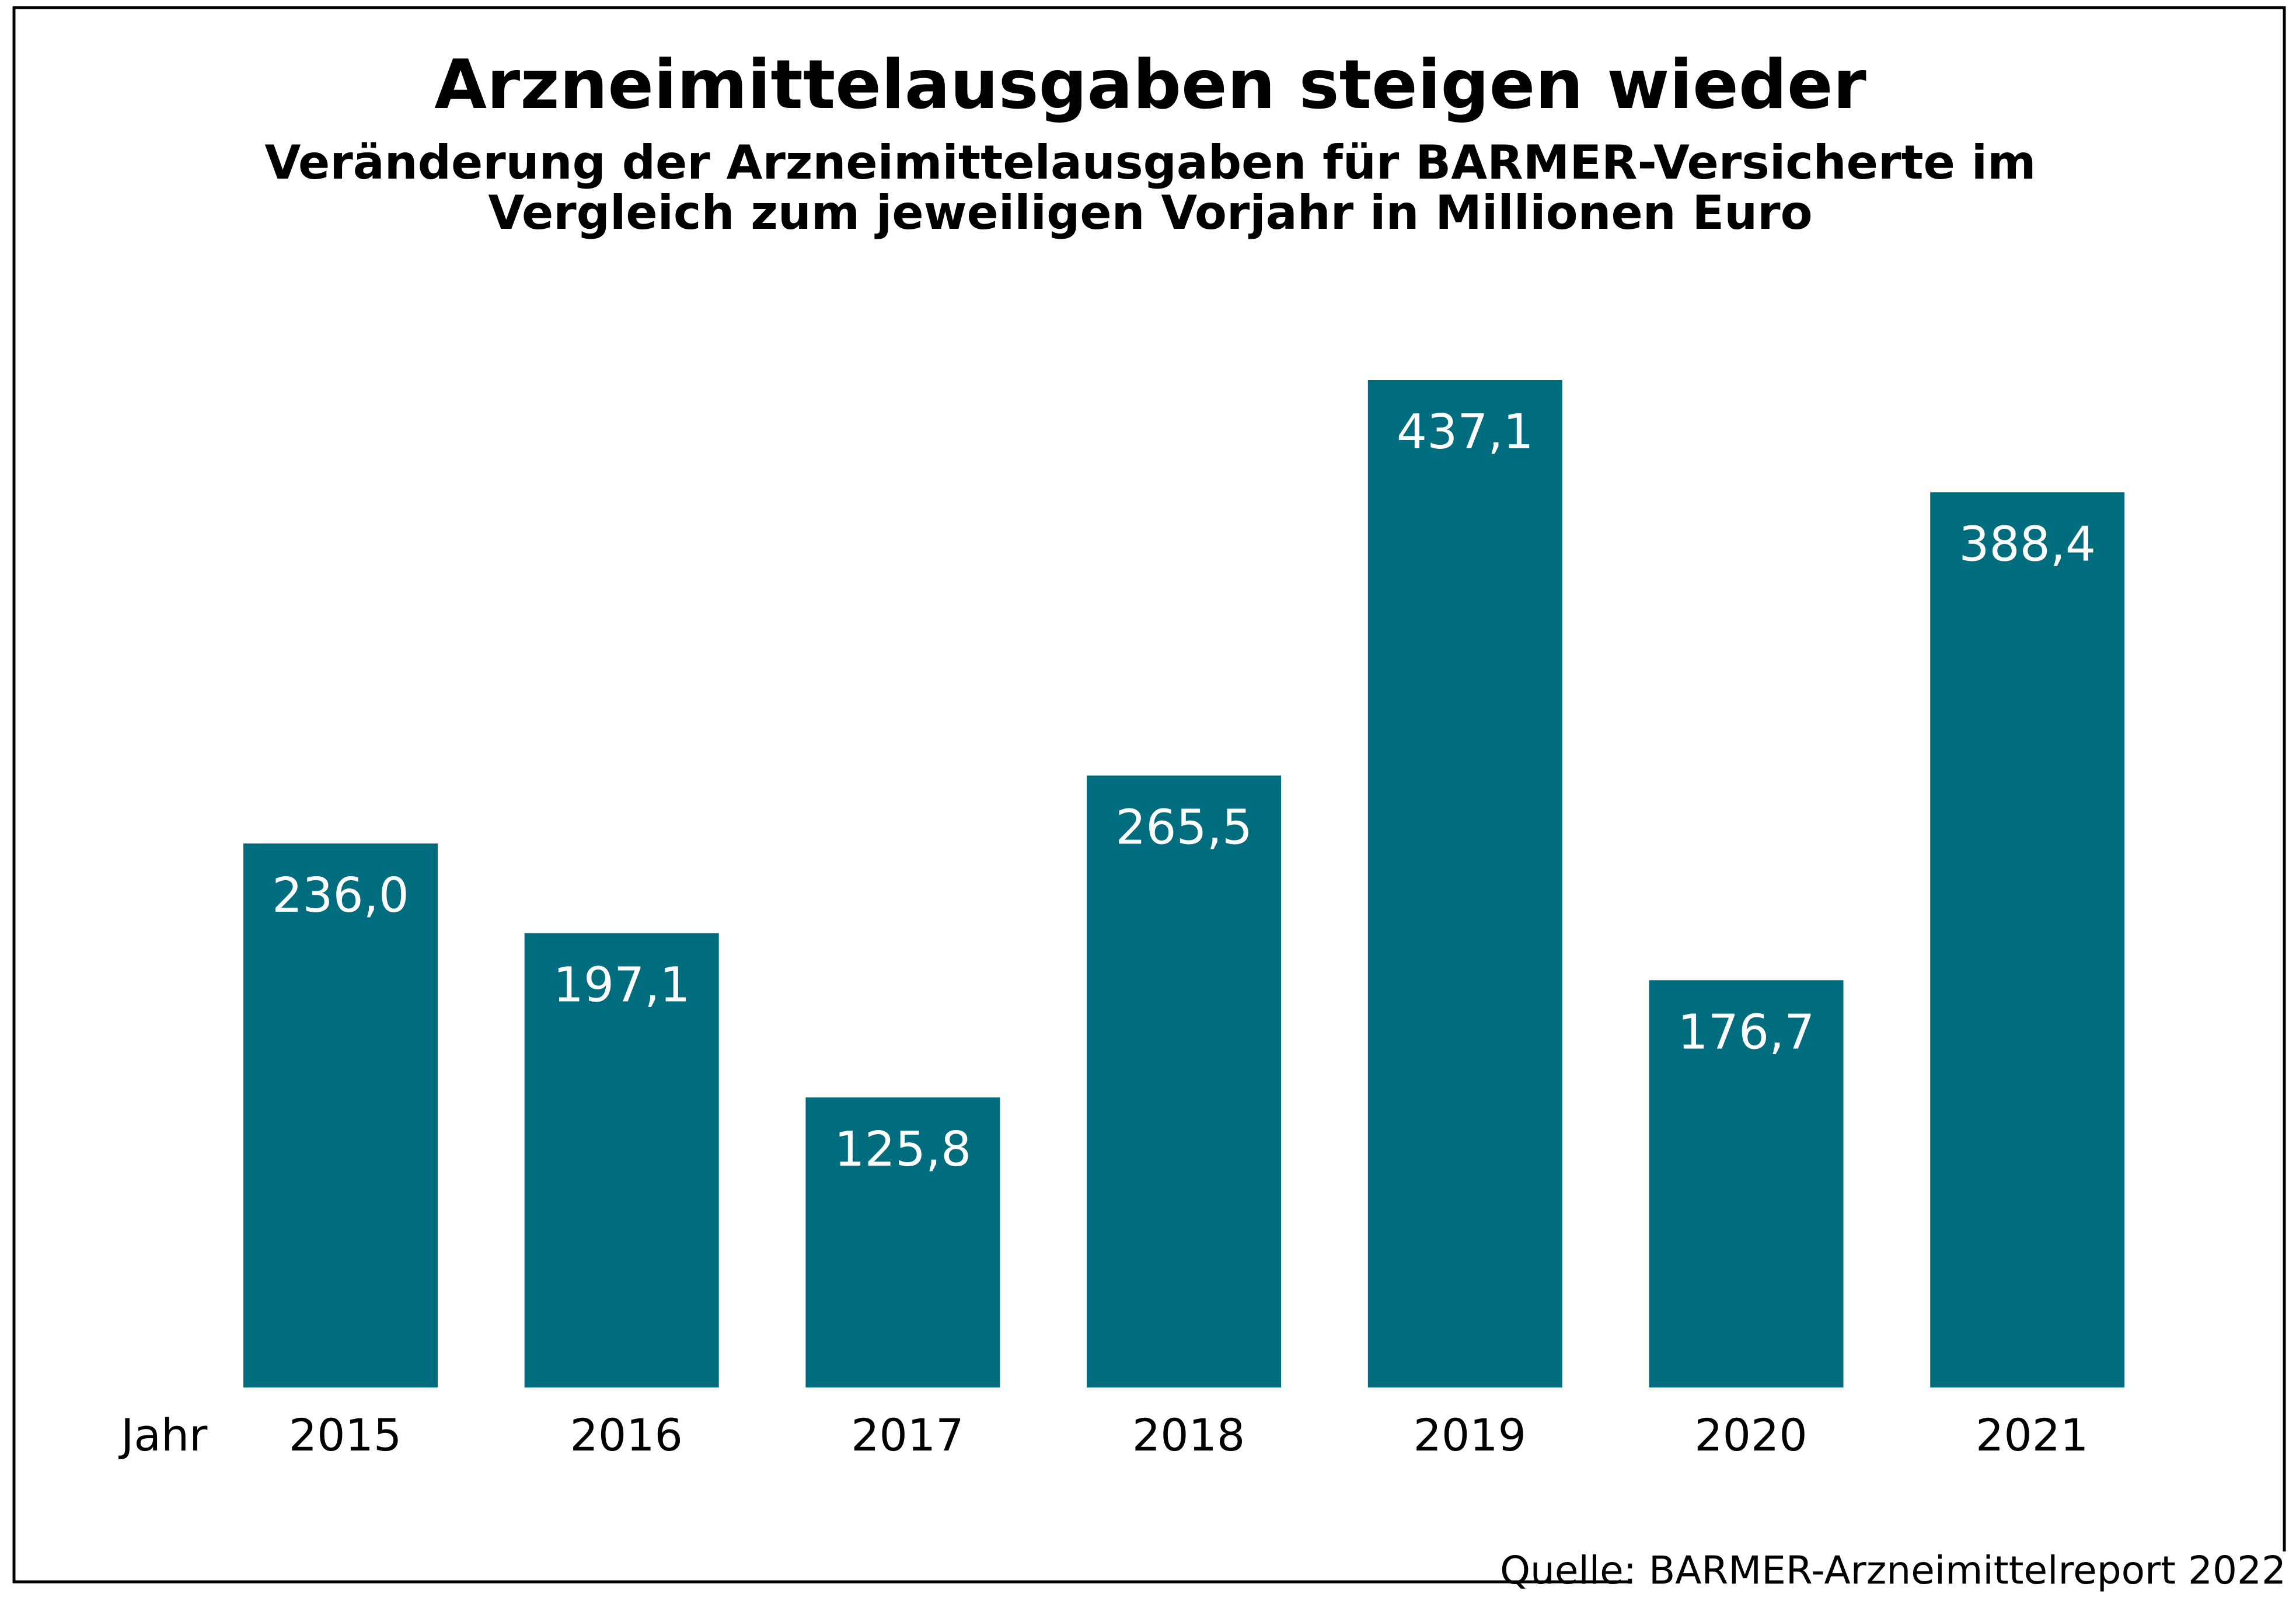 The image size is (2296, 1597). Describe the element at coordinates (1464, 884) in the screenshot. I see `bar-2019` at that location.